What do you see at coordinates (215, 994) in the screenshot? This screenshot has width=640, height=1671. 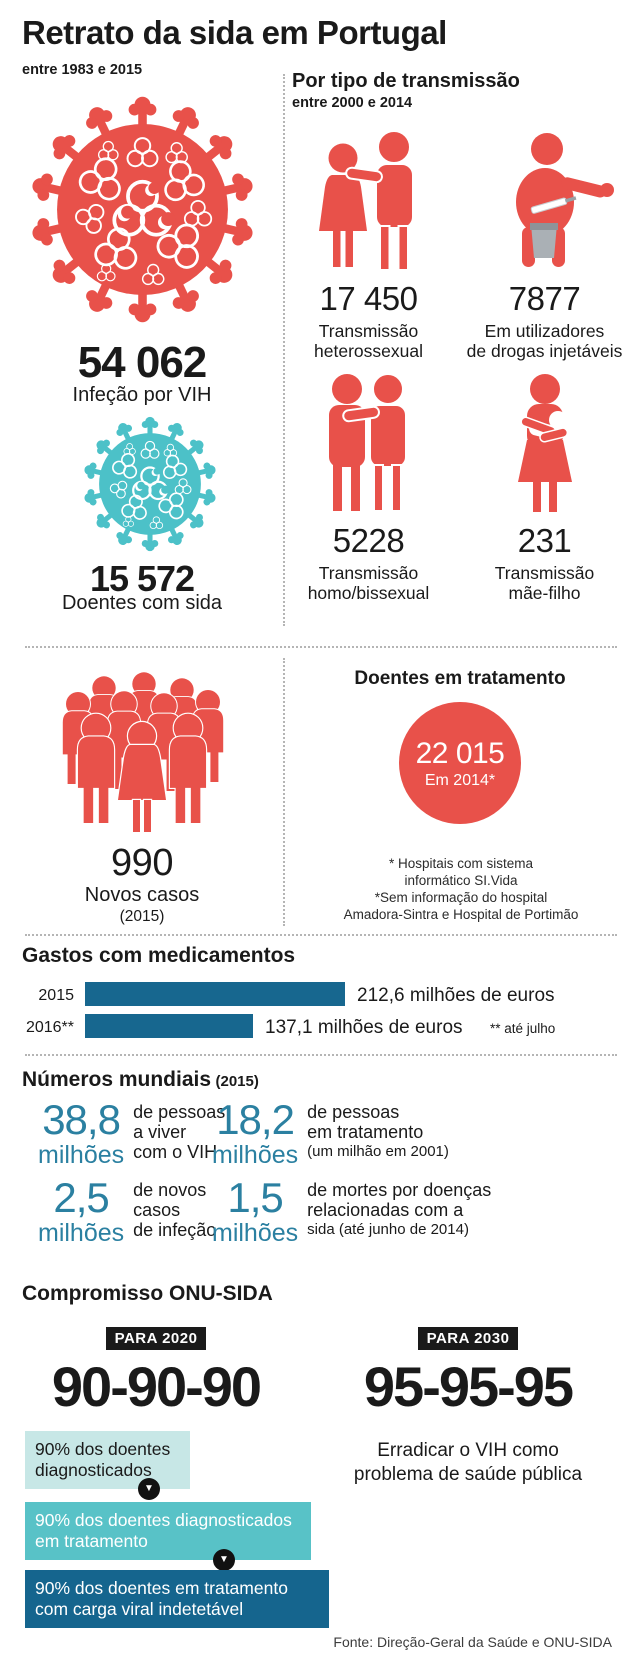 I see `bar-2015` at bounding box center [215, 994].